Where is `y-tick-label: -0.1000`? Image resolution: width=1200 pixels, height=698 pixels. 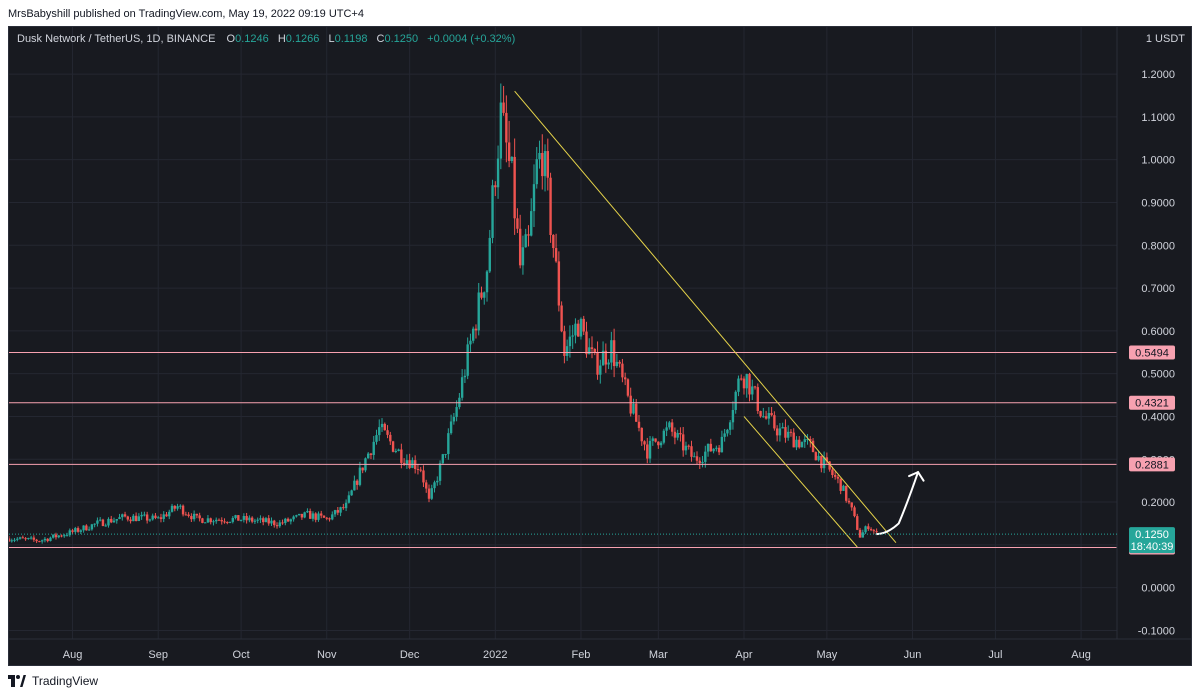
y-tick-label: -0.1000 is located at coordinates (1156, 631).